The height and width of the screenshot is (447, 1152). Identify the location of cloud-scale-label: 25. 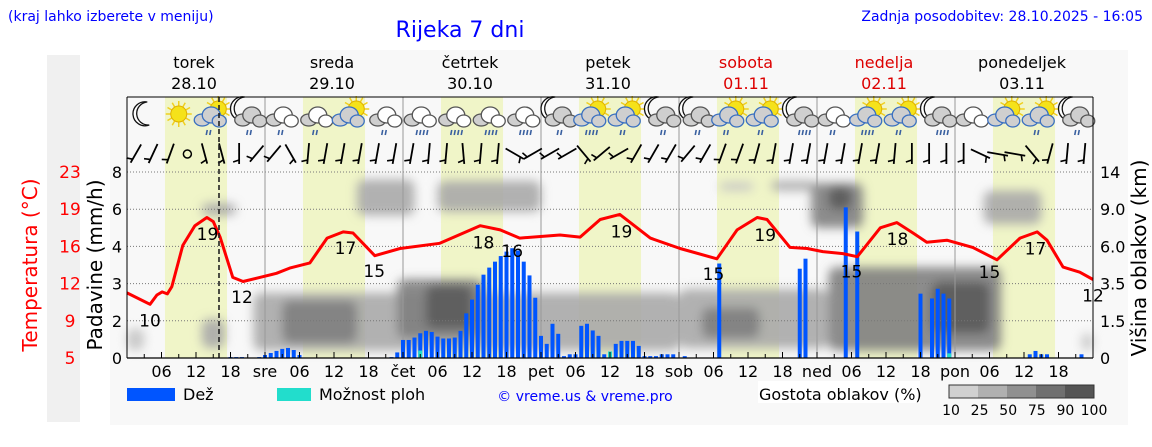
(980, 411).